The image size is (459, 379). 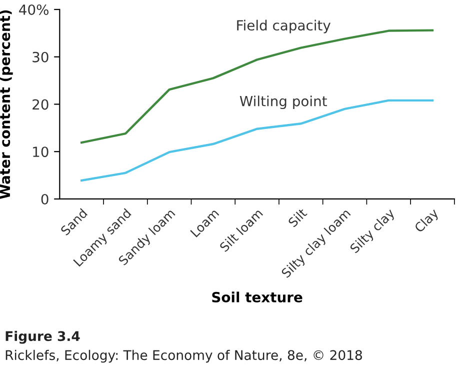 What do you see at coordinates (44, 199) in the screenshot?
I see `y-tick-label: 0` at bounding box center [44, 199].